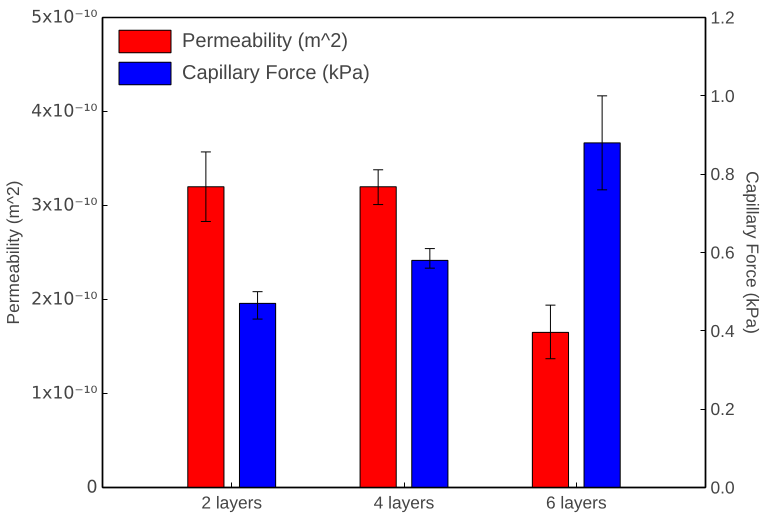  Describe the element at coordinates (276, 73) in the screenshot. I see `legend-label: Capillary Force (kPa)` at that location.